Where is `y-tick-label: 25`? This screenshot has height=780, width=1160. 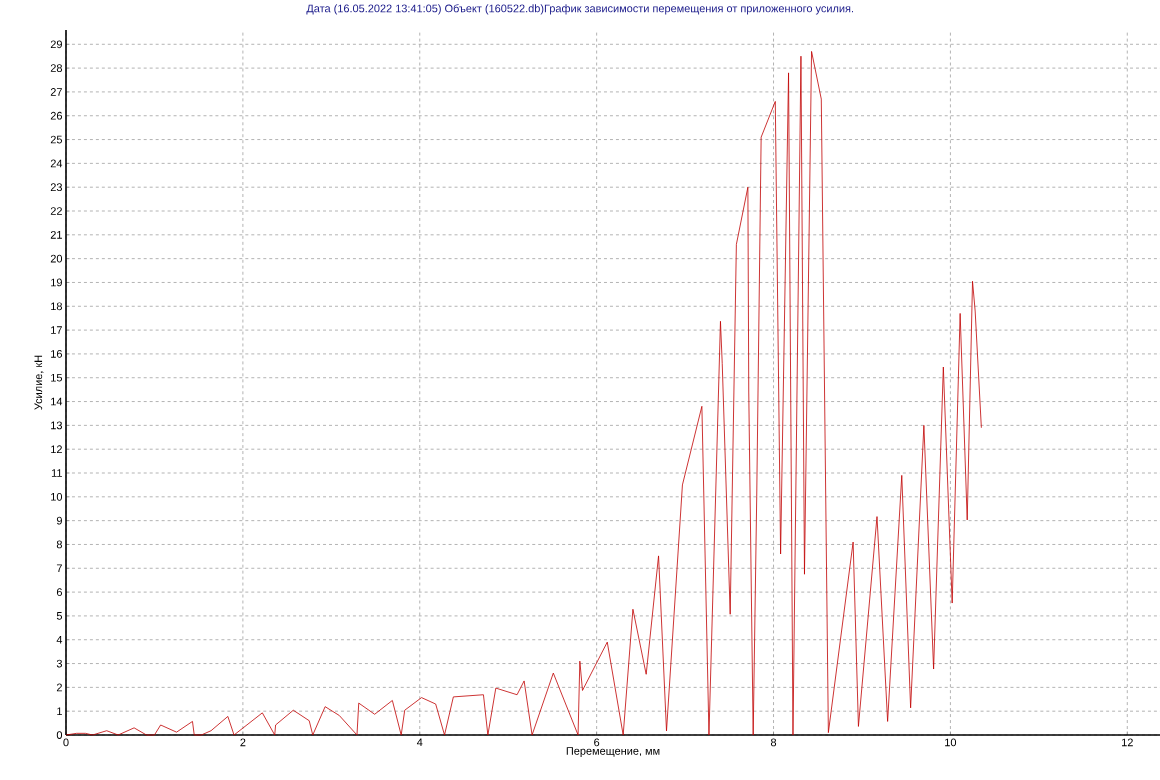
y-tick-label: 25 is located at coordinates (56, 139).